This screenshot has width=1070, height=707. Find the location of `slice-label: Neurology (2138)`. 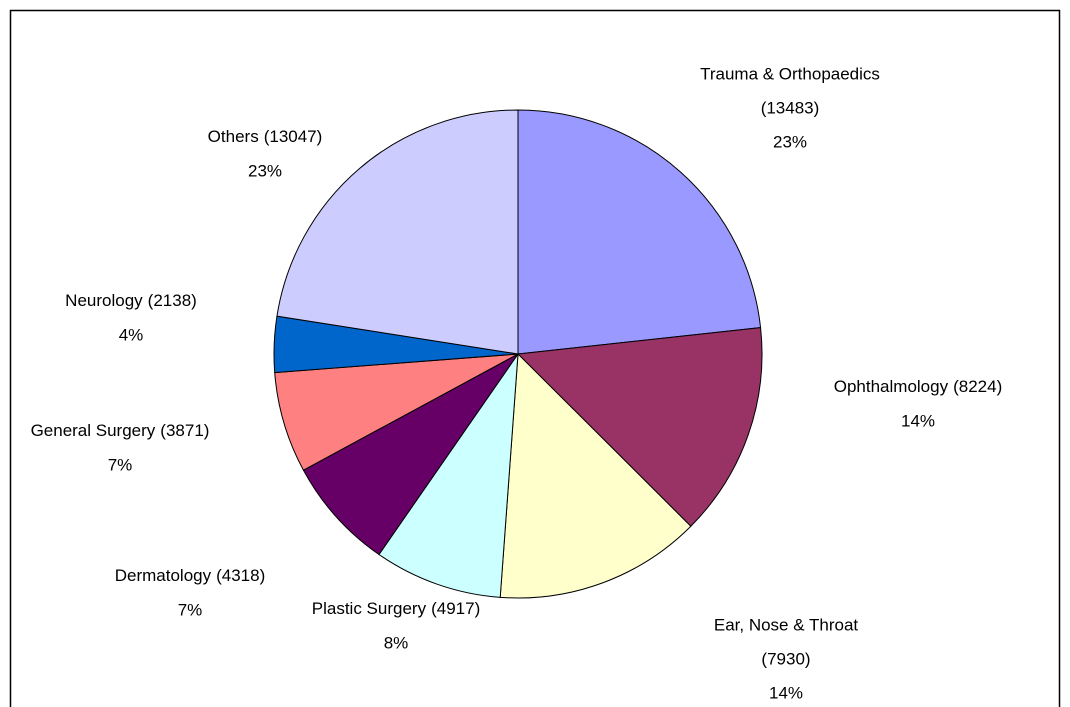

slice-label: Neurology (2138) is located at coordinates (131, 300).